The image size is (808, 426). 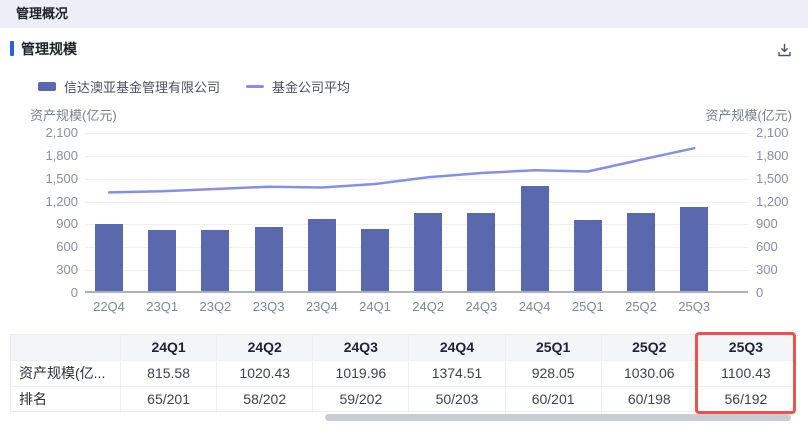 I want to click on bar-25Q1, so click(x=587, y=255).